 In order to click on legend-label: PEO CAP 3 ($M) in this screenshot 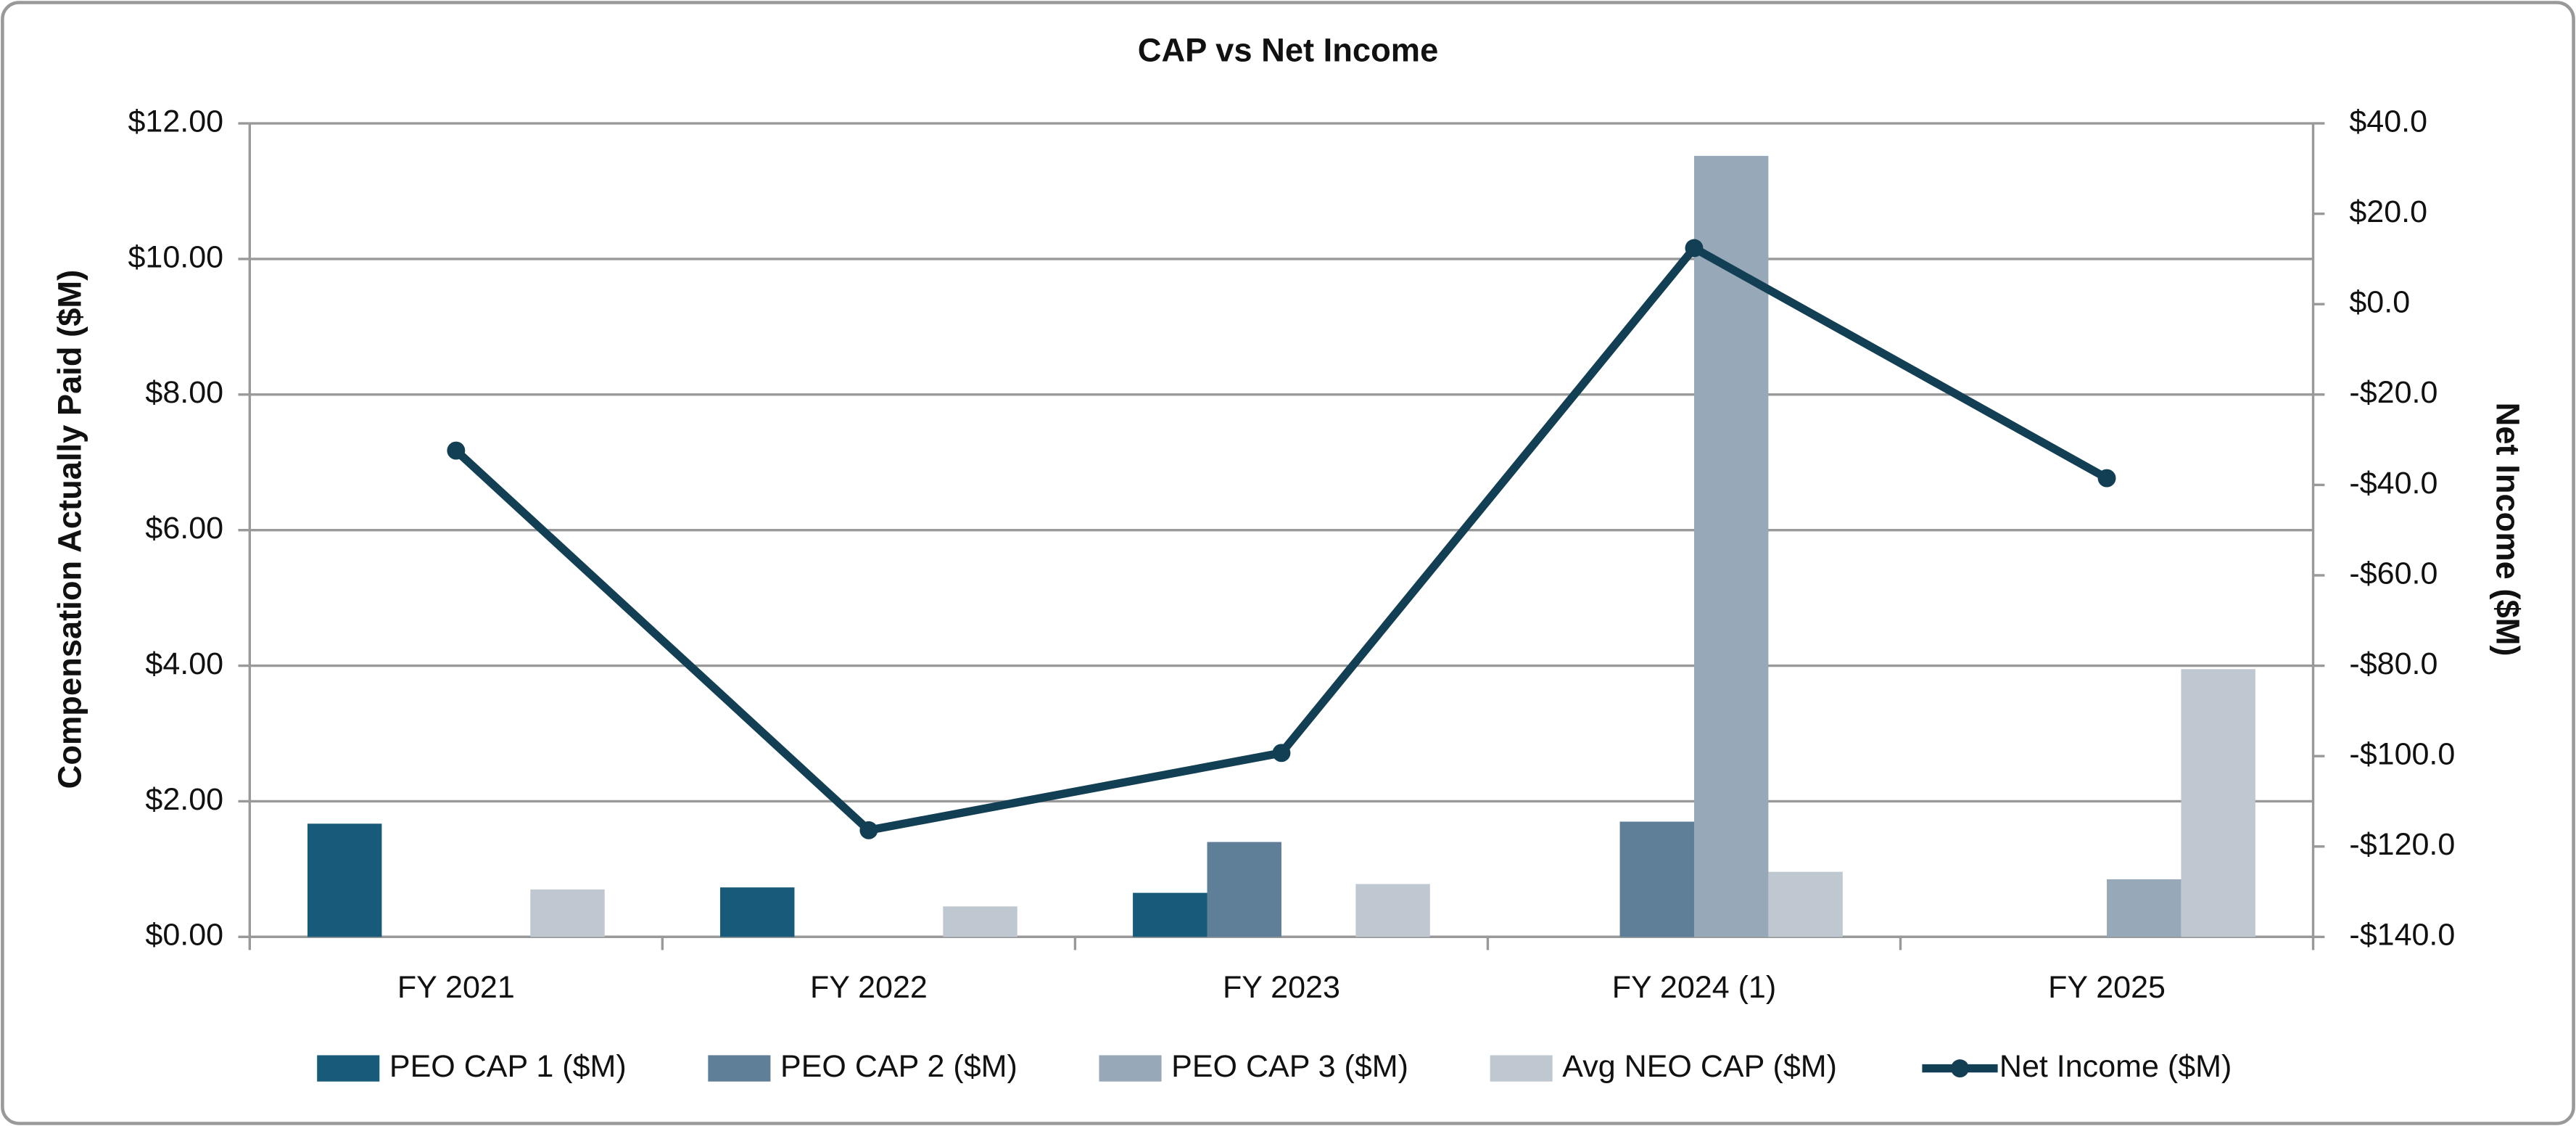, I will do `click(1289, 1066)`.